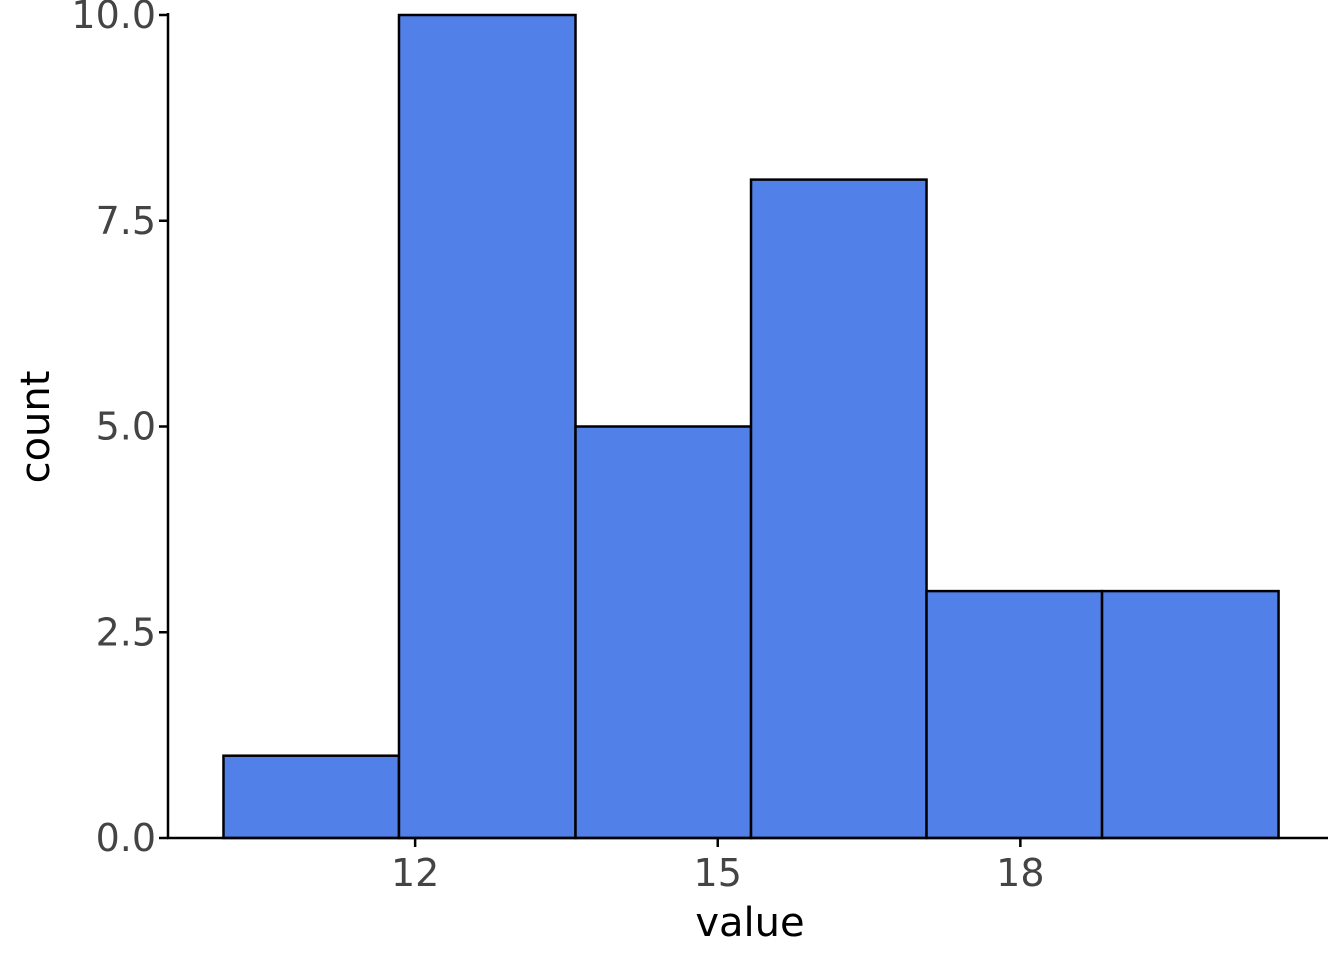 This screenshot has width=1344, height=964. I want to click on y-axis-title: count, so click(36, 427).